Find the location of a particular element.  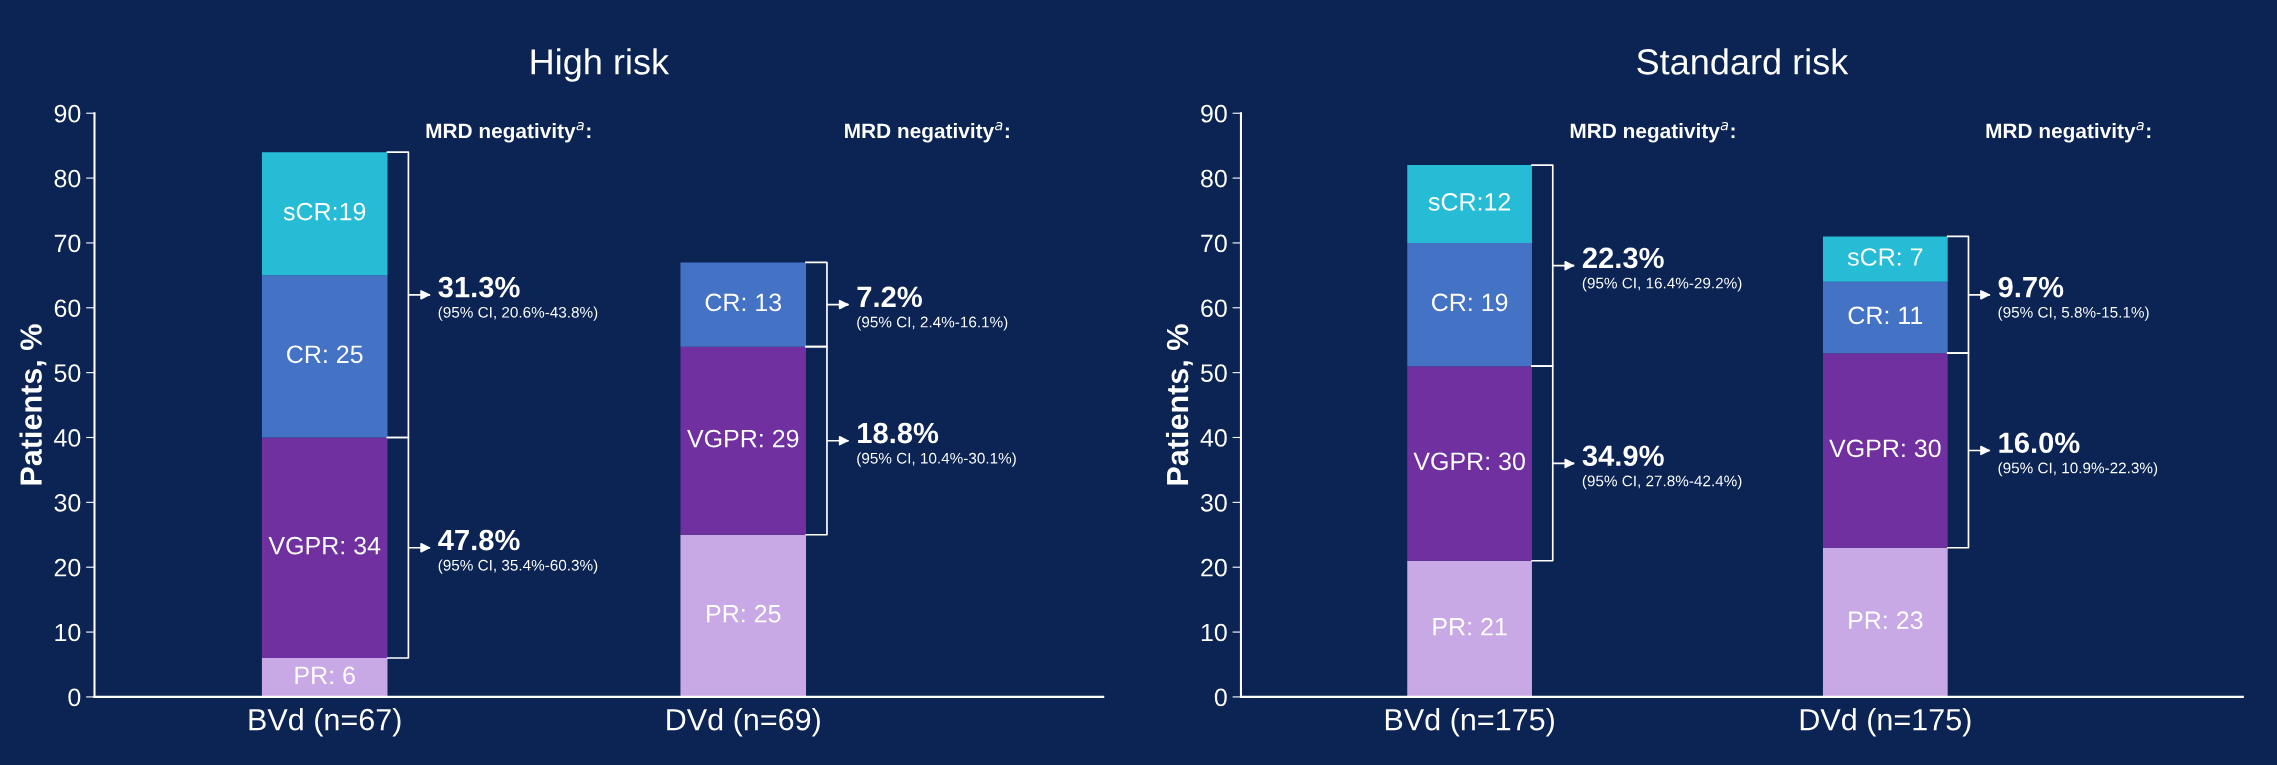

annotation: (95% CI, 35.4%-60.3%) is located at coordinates (518, 566).